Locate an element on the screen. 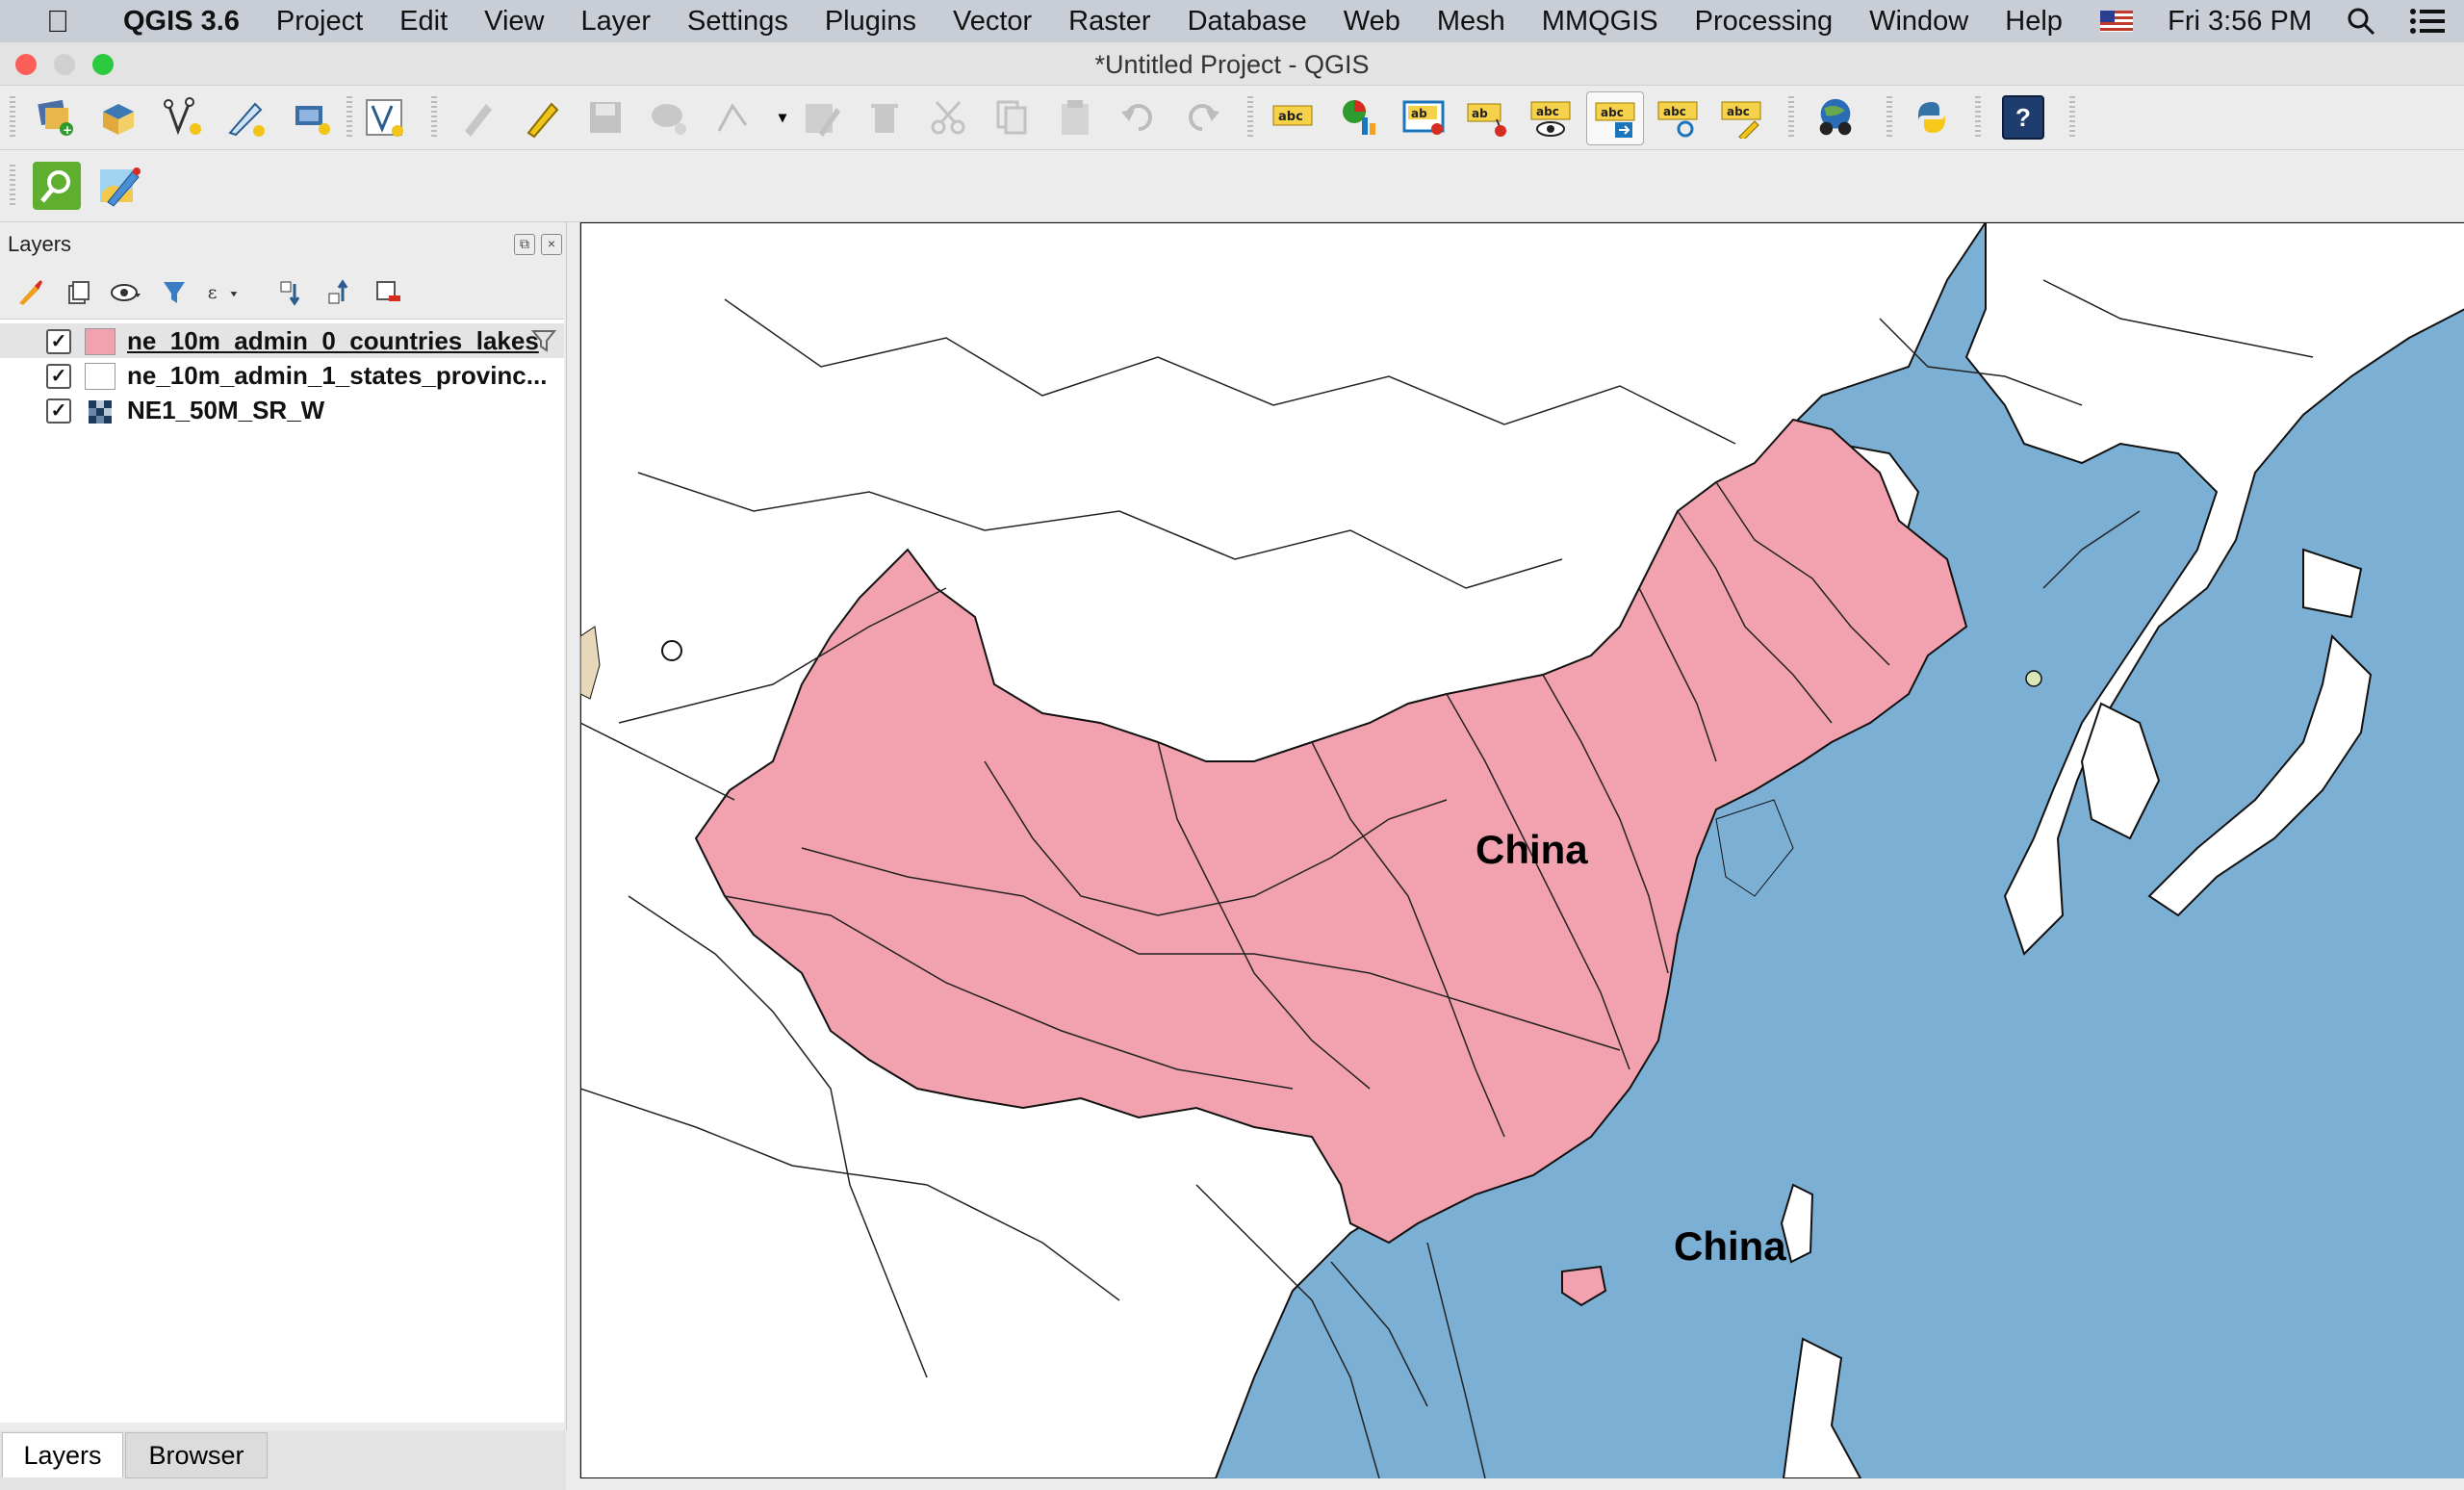 This screenshot has width=2464, height=1490. panel-tabs: Layers Browser is located at coordinates (283, 1460).